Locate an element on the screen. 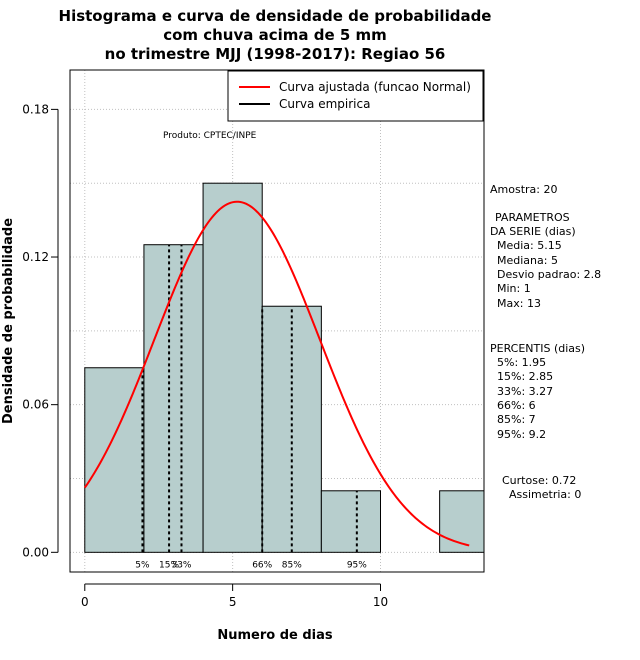 The width and height of the screenshot is (640, 660). stat-percentis-title: PERCENTIS (dias) is located at coordinates (537, 348).